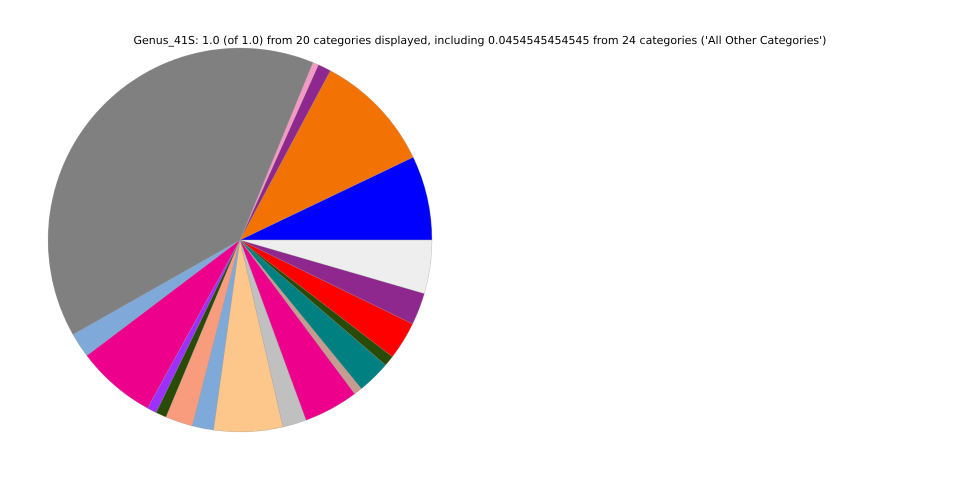 This screenshot has height=480, width=960. Describe the element at coordinates (480, 40) in the screenshot. I see `text: Genus_41S: 1.0 (of 1.0) from 20 categories displayed, including 0.0454545454545 from 24 categories ('All Other Categories')` at that location.